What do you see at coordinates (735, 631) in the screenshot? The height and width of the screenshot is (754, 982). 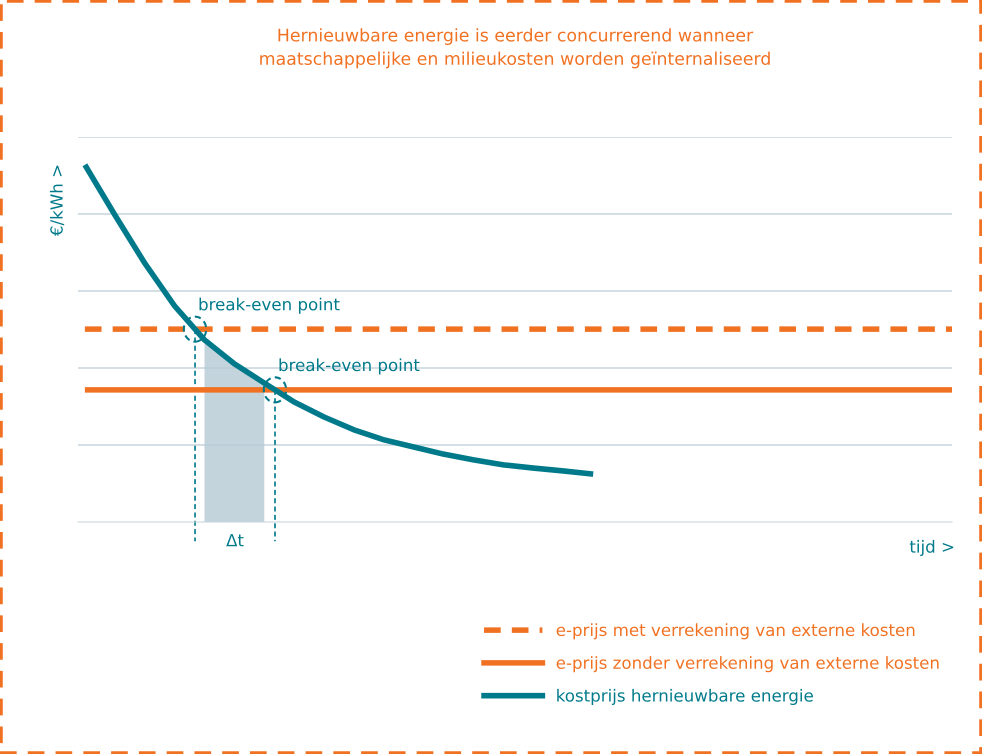 I see `legend-label: e-prijs met verrekening van externe kosten` at bounding box center [735, 631].